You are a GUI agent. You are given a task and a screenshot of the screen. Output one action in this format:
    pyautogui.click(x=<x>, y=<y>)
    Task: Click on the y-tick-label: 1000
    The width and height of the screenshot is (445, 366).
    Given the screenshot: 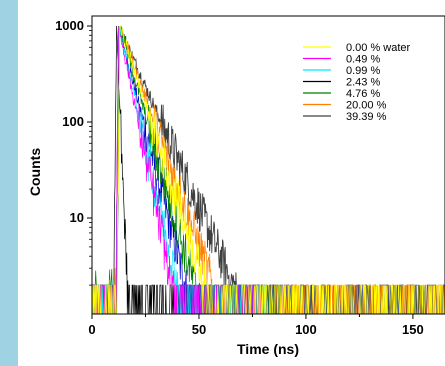 What is the action you would take?
    pyautogui.click(x=69, y=25)
    